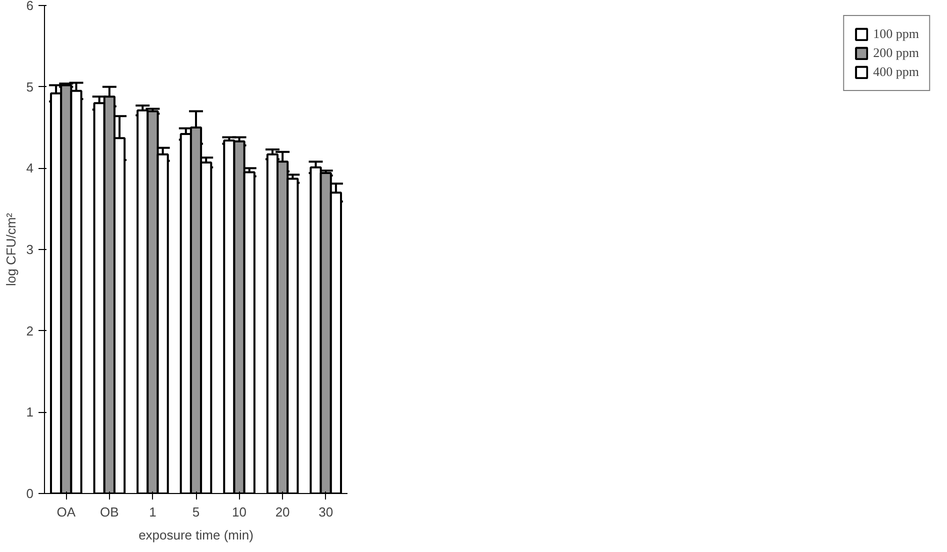 The width and height of the screenshot is (947, 552). I want to click on x-tick-label: 1, so click(152, 512).